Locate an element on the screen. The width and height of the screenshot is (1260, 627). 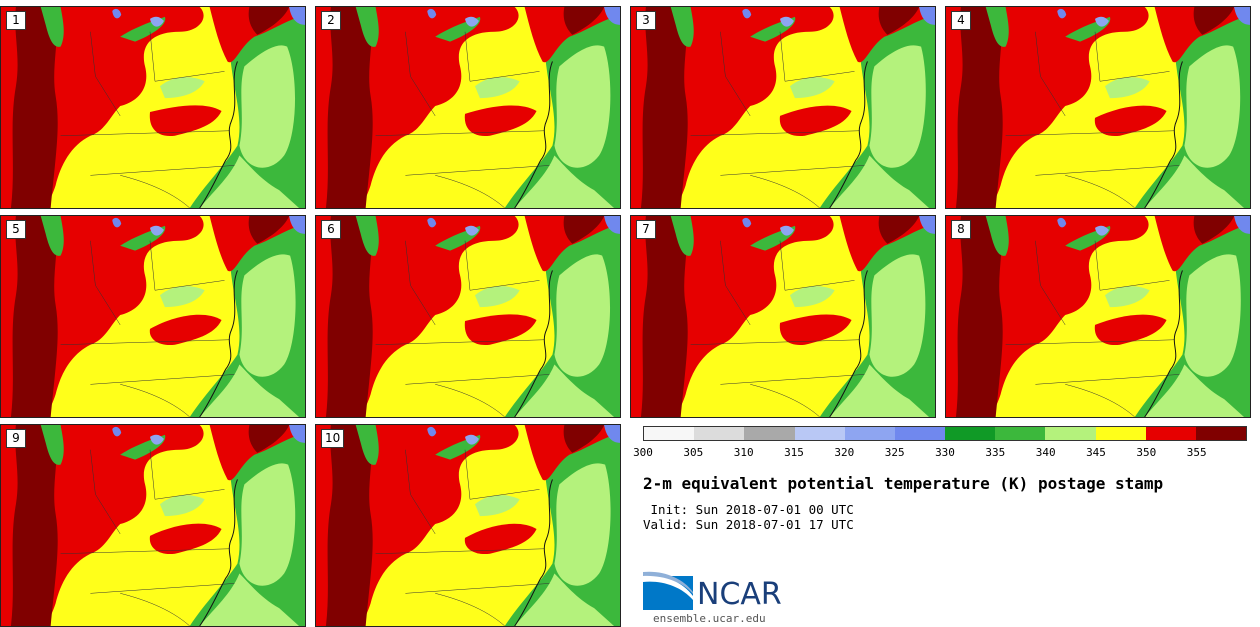
member-number-label: 7 is located at coordinates (646, 229).